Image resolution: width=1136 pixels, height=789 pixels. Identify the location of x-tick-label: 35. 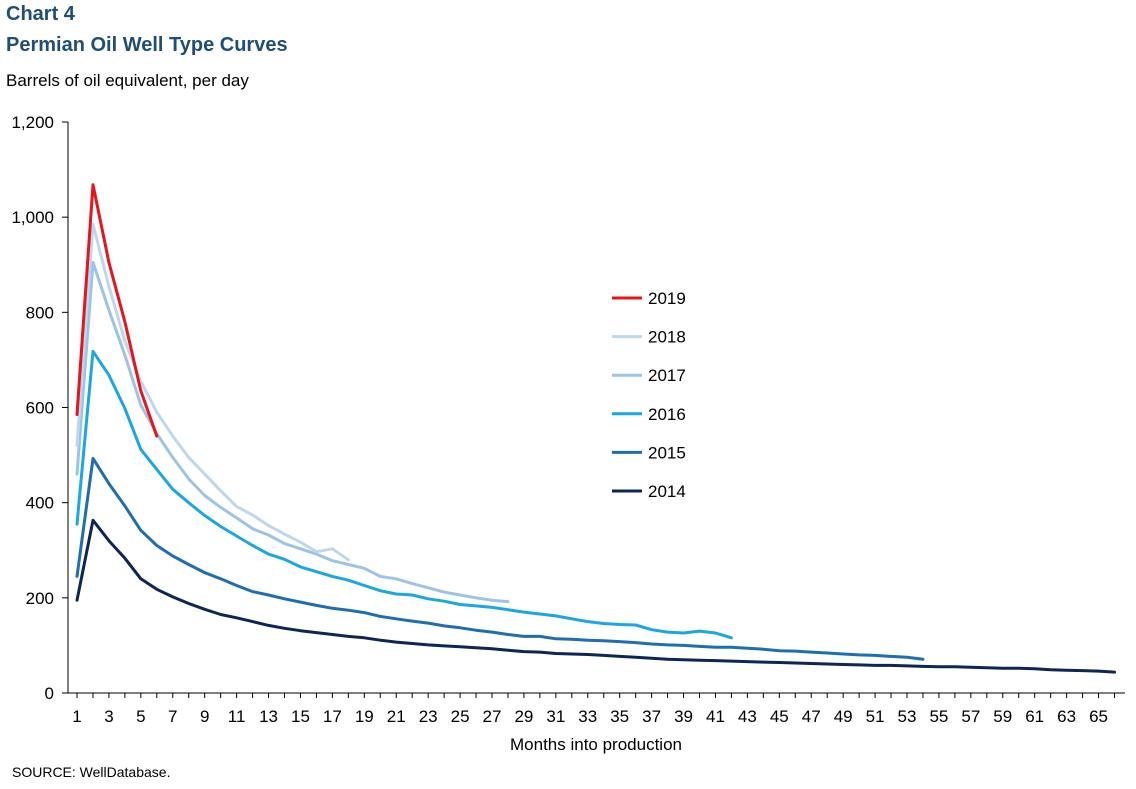
(619, 716).